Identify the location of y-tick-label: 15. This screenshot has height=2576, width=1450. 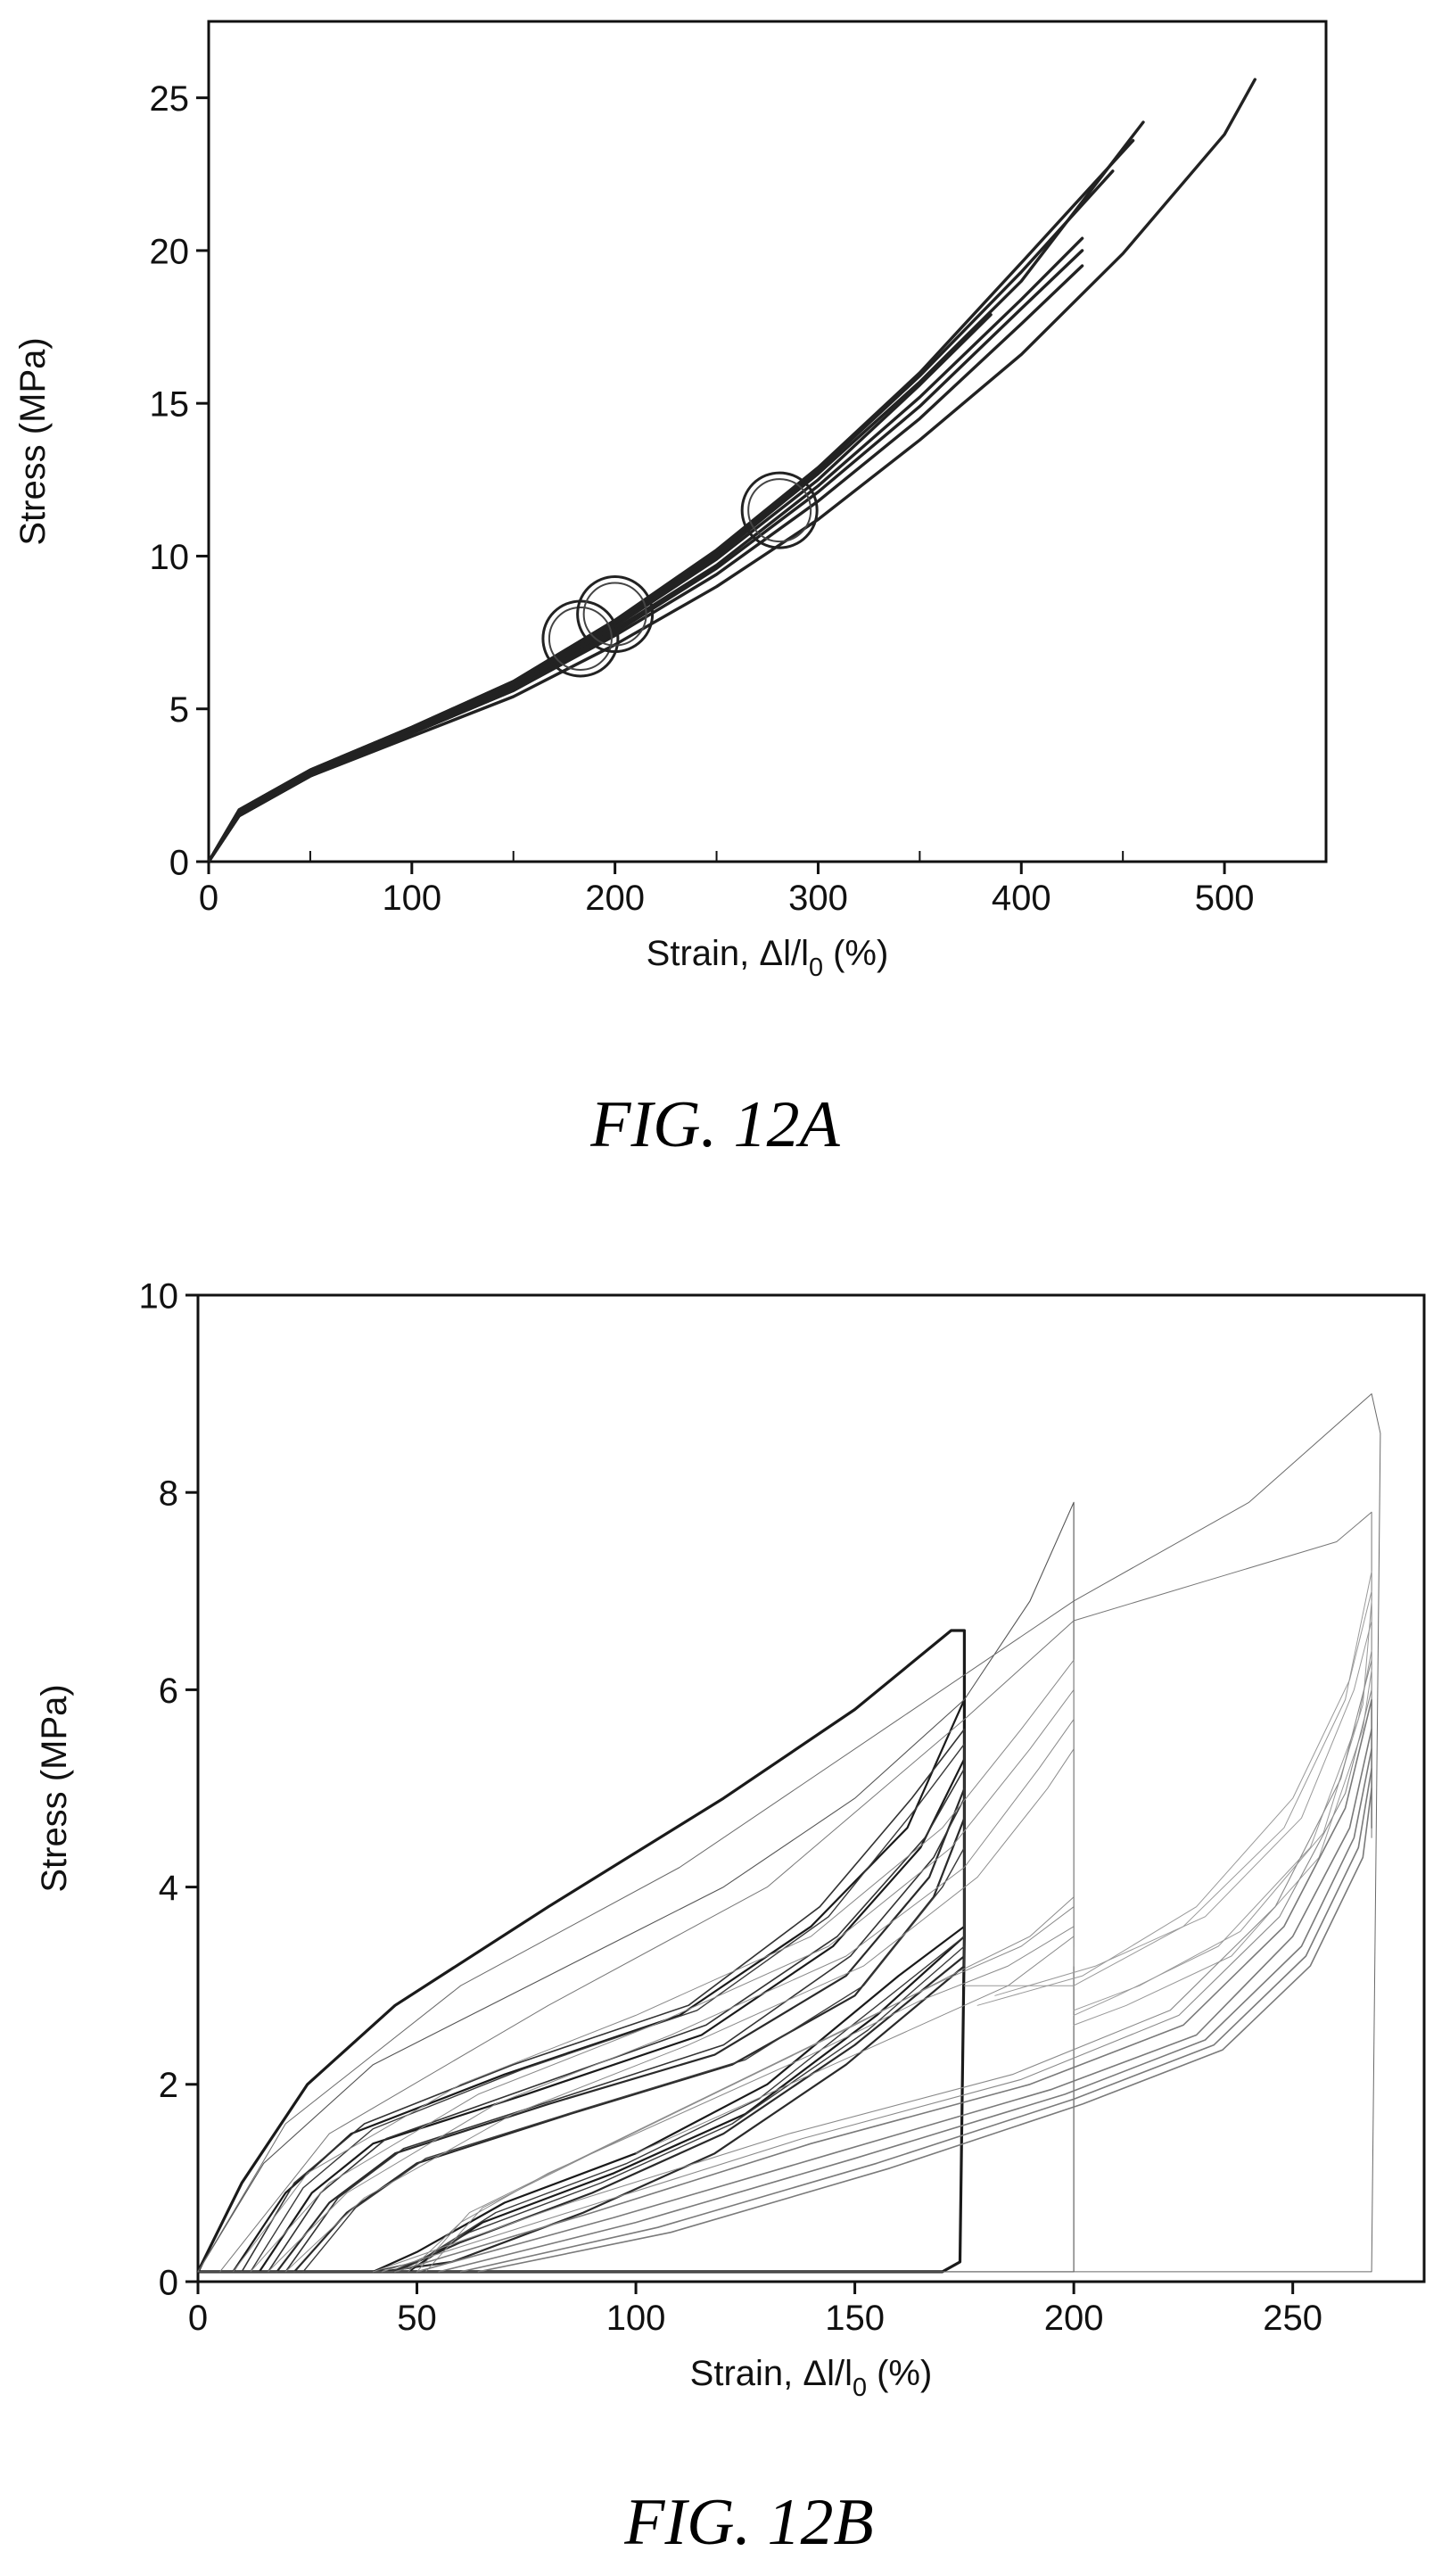
(170, 405).